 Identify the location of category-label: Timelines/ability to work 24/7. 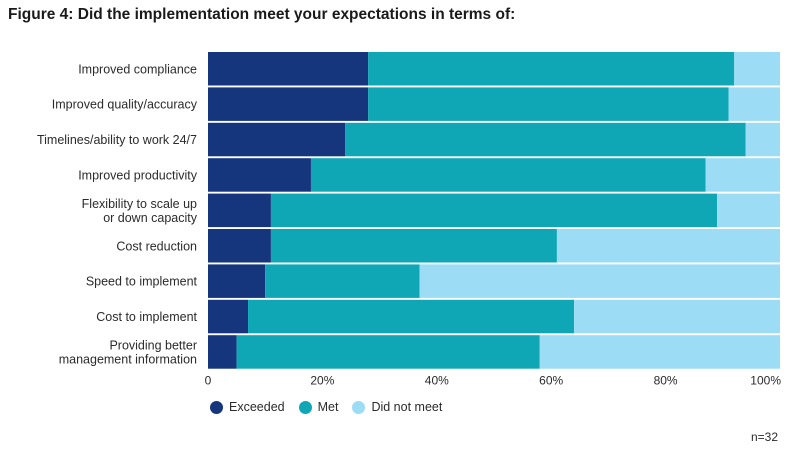
(117, 140).